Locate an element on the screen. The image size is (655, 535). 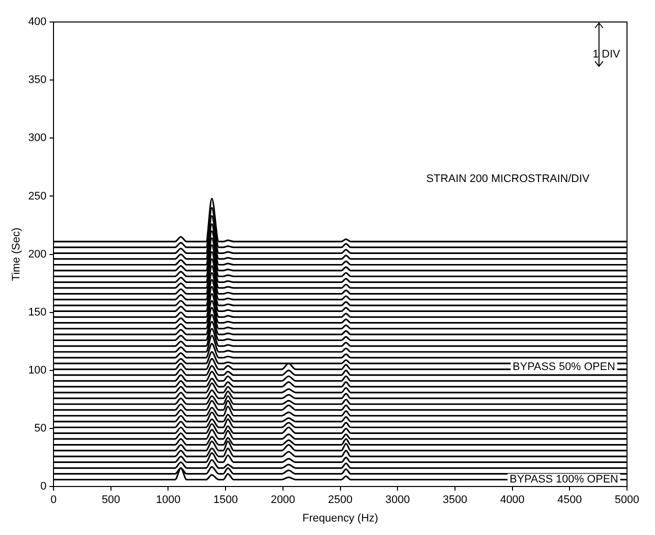
y-tick-label: 150 is located at coordinates (37, 312).